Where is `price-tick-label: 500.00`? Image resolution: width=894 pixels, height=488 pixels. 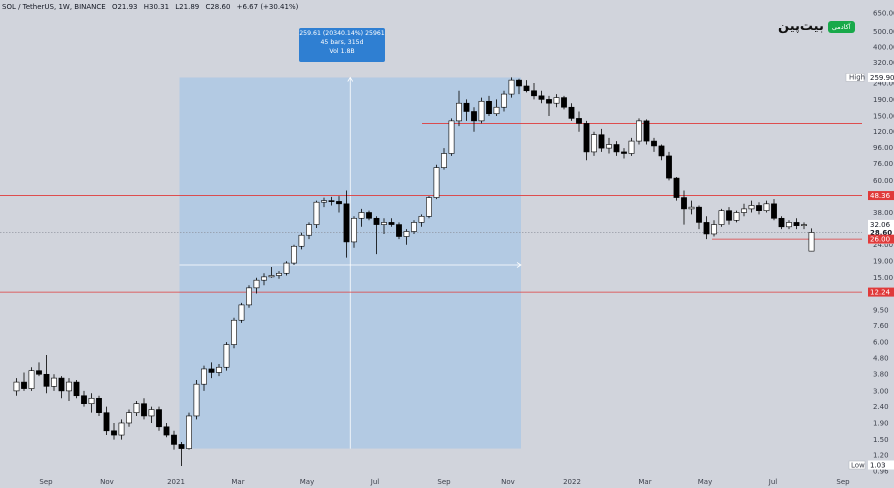 price-tick-label: 500.00 is located at coordinates (883, 32).